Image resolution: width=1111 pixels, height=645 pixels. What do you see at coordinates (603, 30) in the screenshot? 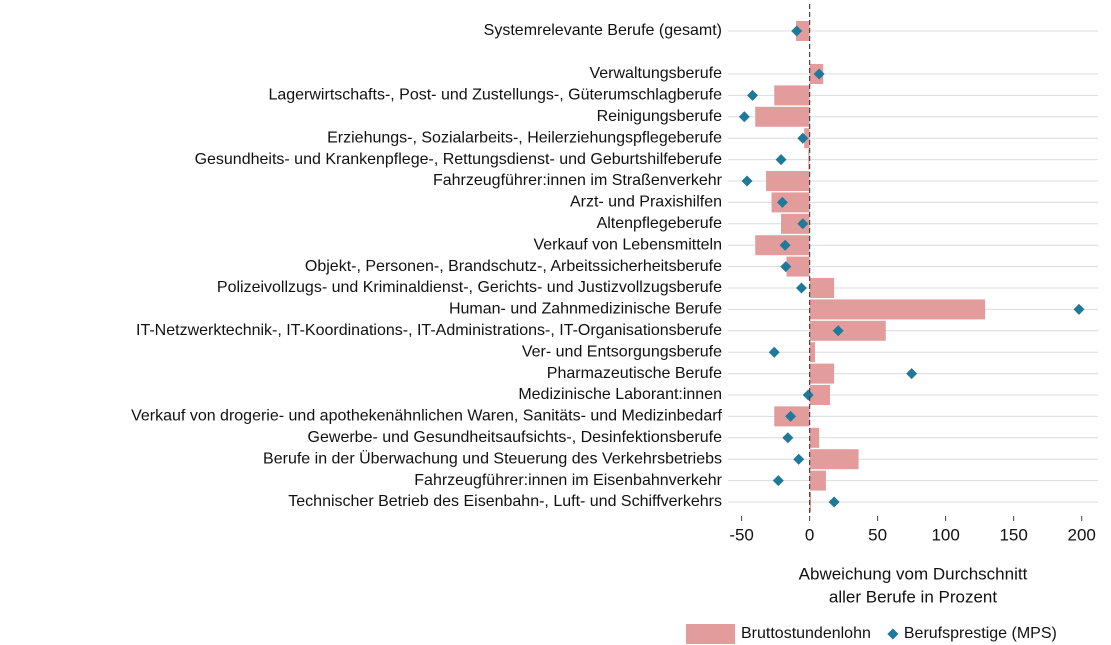
I see `y-tick-label: Systemrelevante Berufe (gesamt)` at bounding box center [603, 30].